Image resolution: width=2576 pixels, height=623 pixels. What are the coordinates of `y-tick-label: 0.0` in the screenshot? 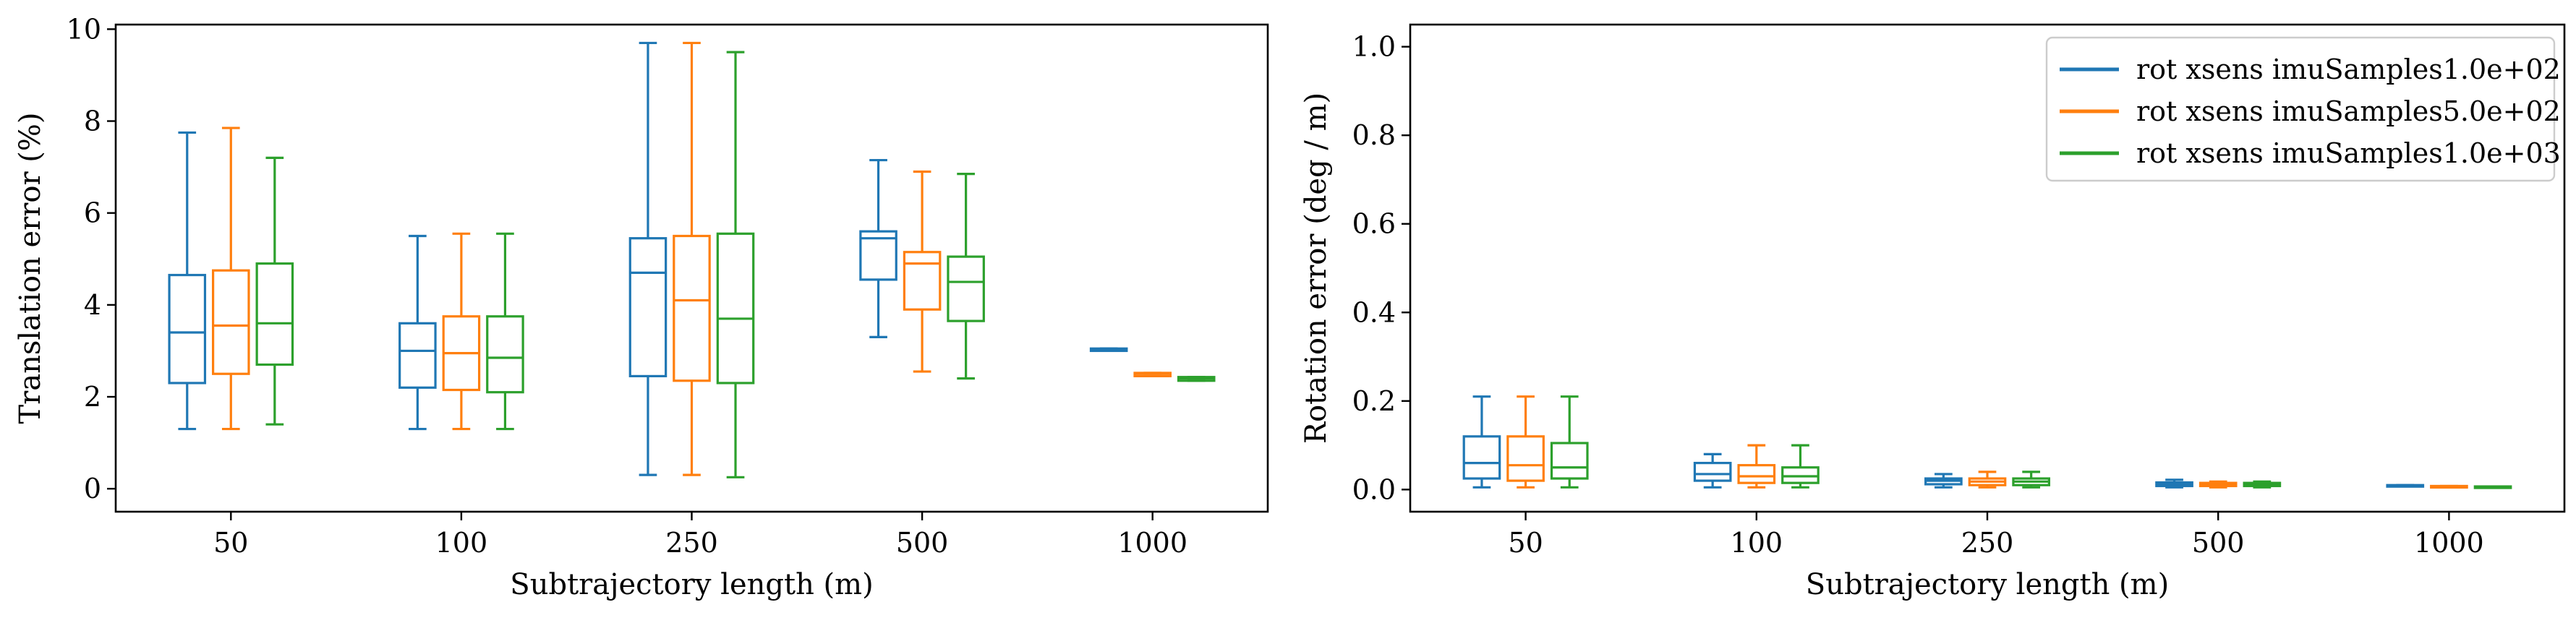 It's located at (1374, 489).